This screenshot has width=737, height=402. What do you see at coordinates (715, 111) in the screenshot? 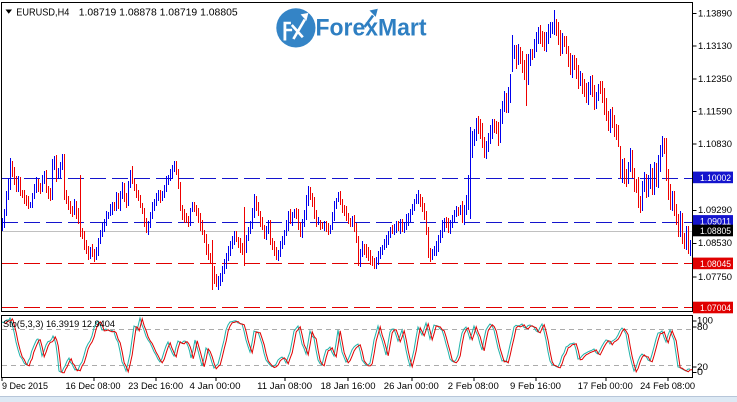
I see `svg-text: 1.11590` at bounding box center [715, 111].